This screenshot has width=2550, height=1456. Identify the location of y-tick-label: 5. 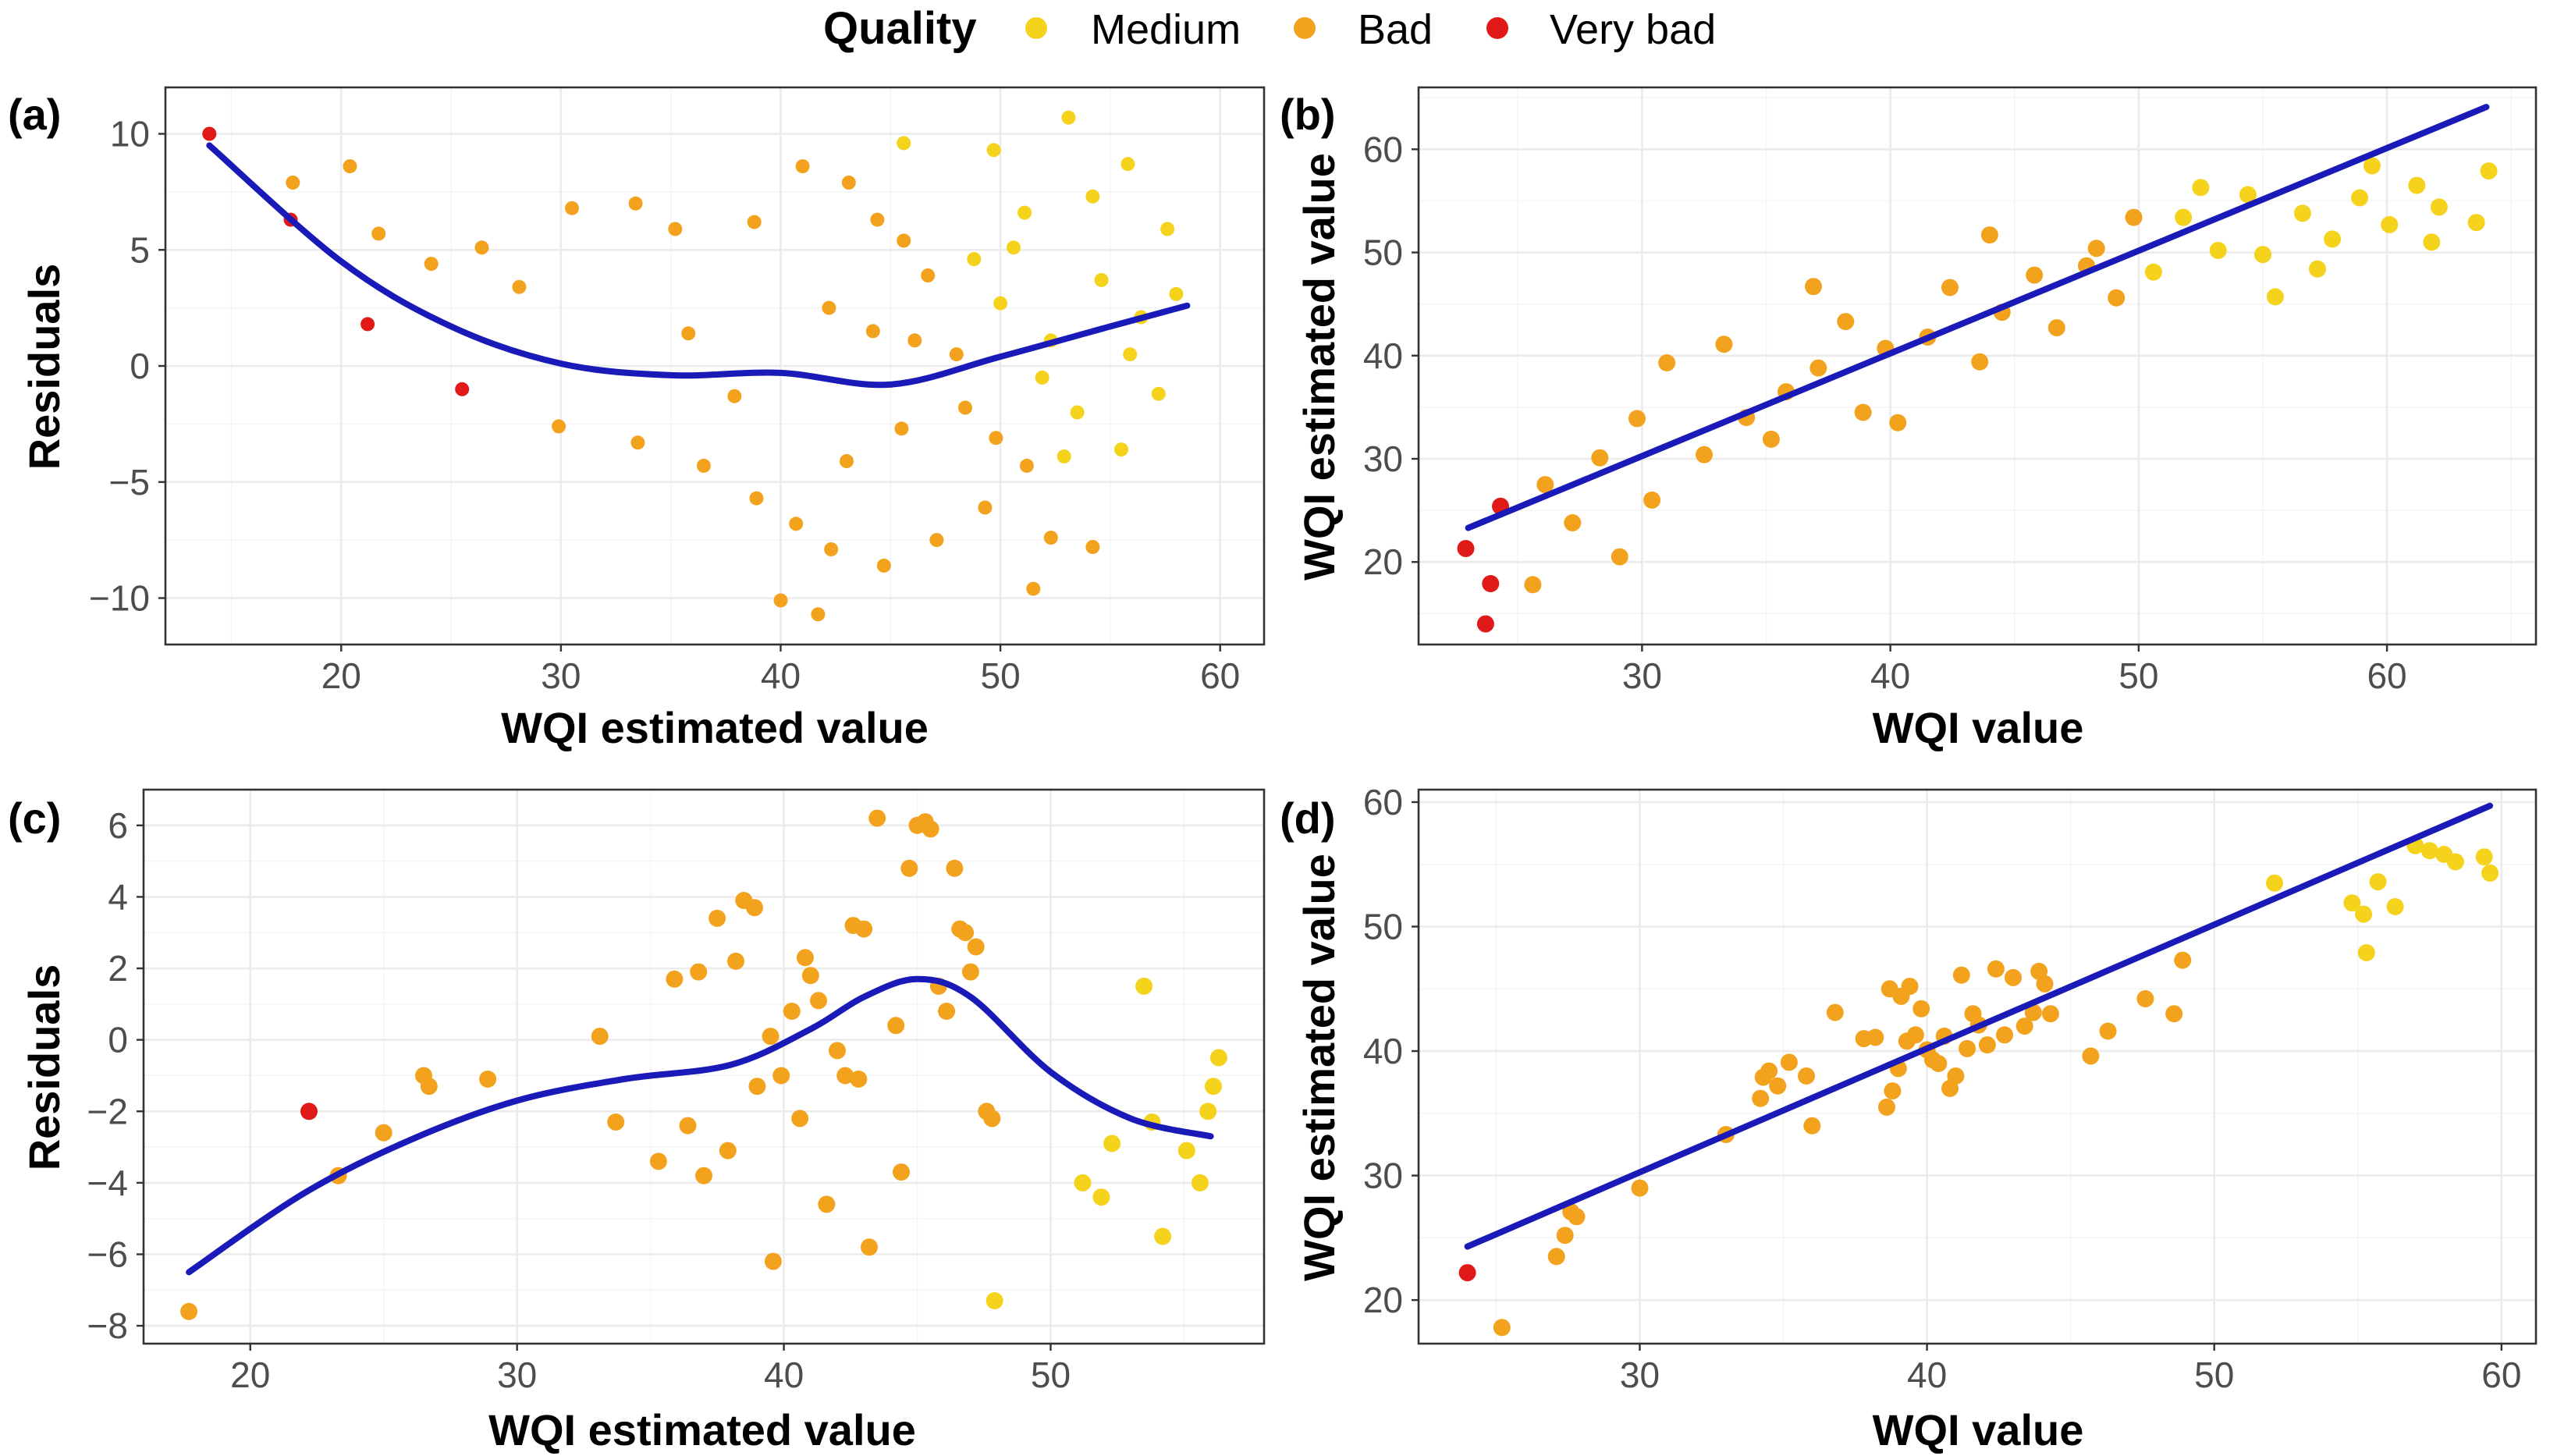
(140, 249).